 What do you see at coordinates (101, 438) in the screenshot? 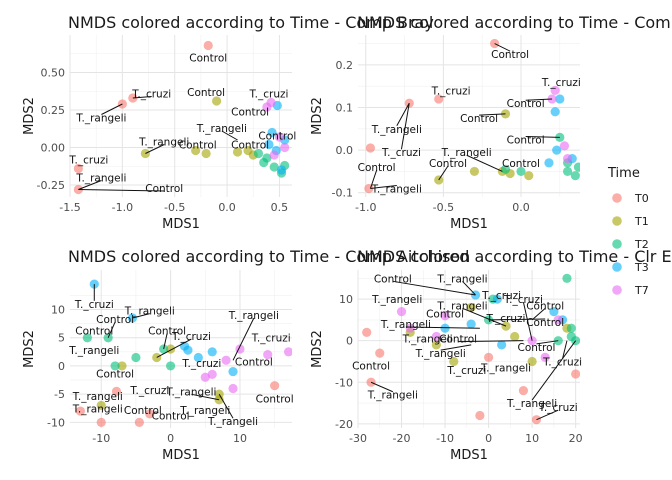
I see `x-tick-label: -10` at bounding box center [101, 438].